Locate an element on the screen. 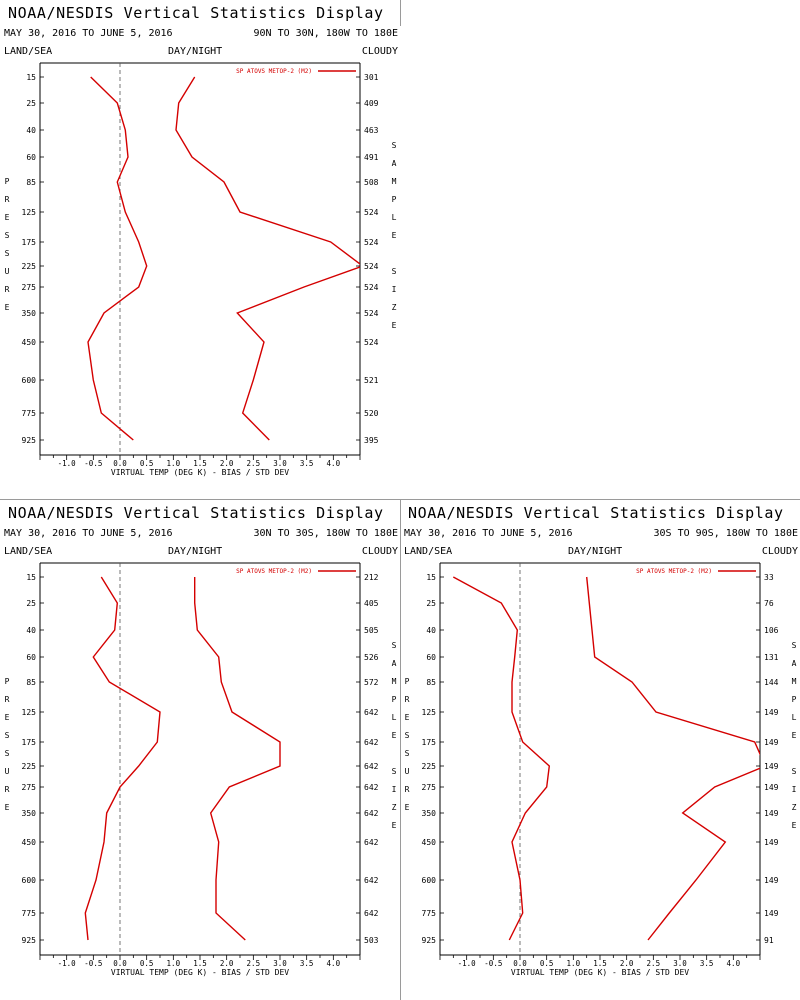 This screenshot has width=800, height=1000. y-axis-label: PRESSUREPRESSURE is located at coordinates (7, 244).